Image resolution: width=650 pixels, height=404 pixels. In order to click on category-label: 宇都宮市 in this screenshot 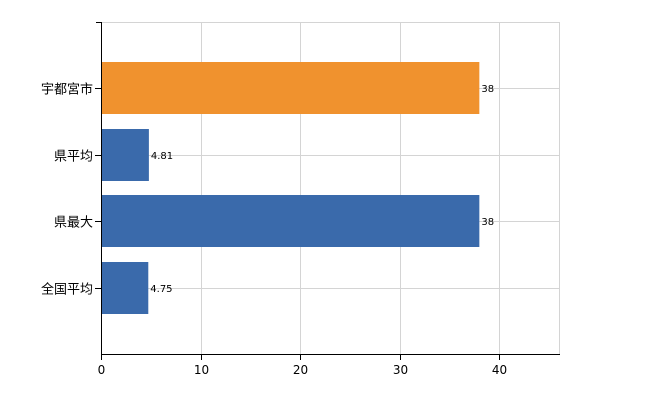, I will do `click(67, 90)`.